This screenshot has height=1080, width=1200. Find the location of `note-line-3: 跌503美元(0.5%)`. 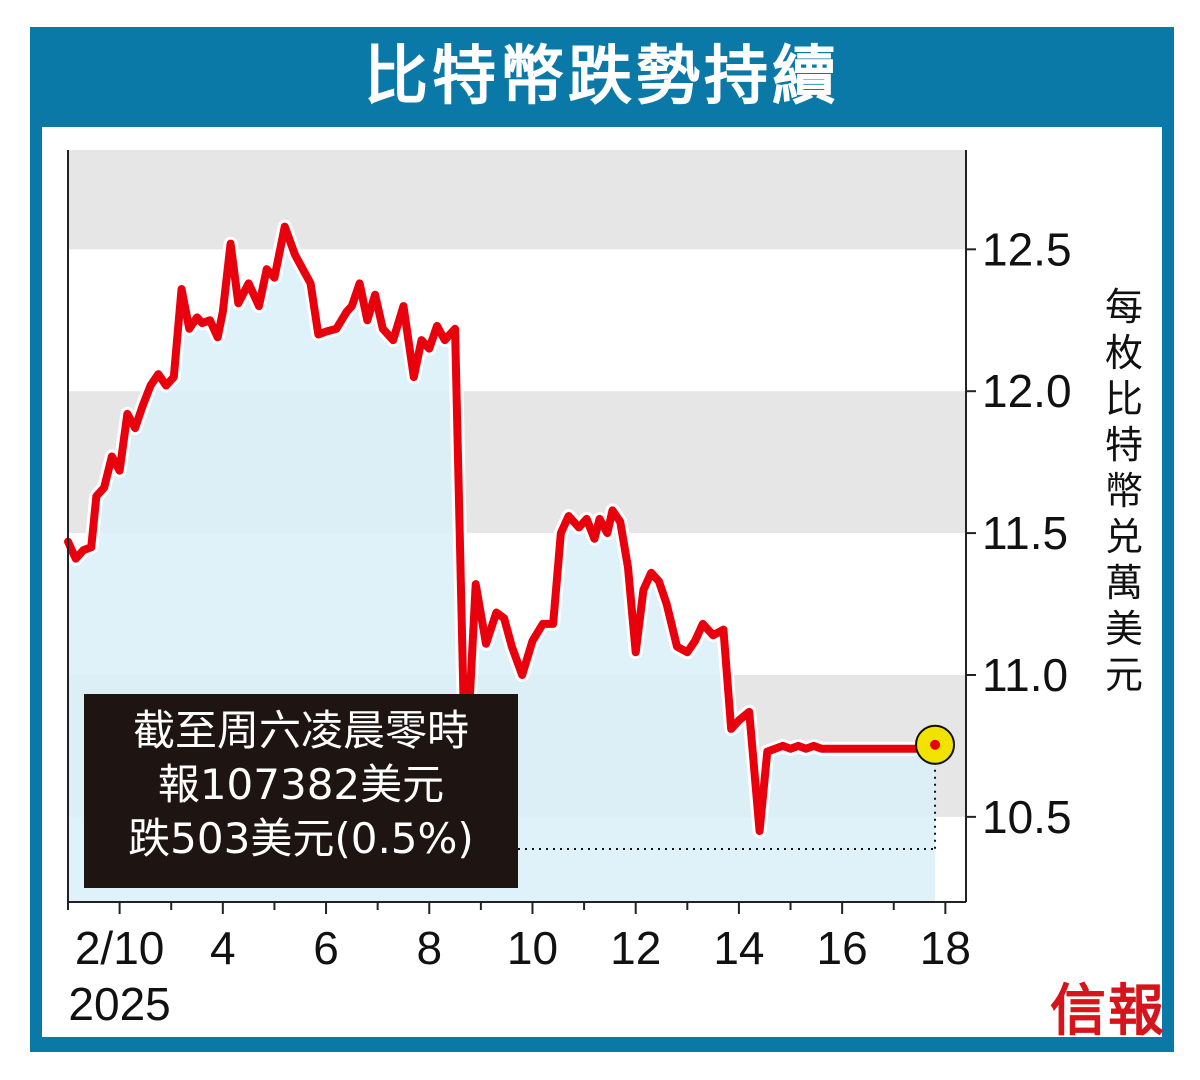

note-line-3: 跌503美元(0.5%) is located at coordinates (301, 838).